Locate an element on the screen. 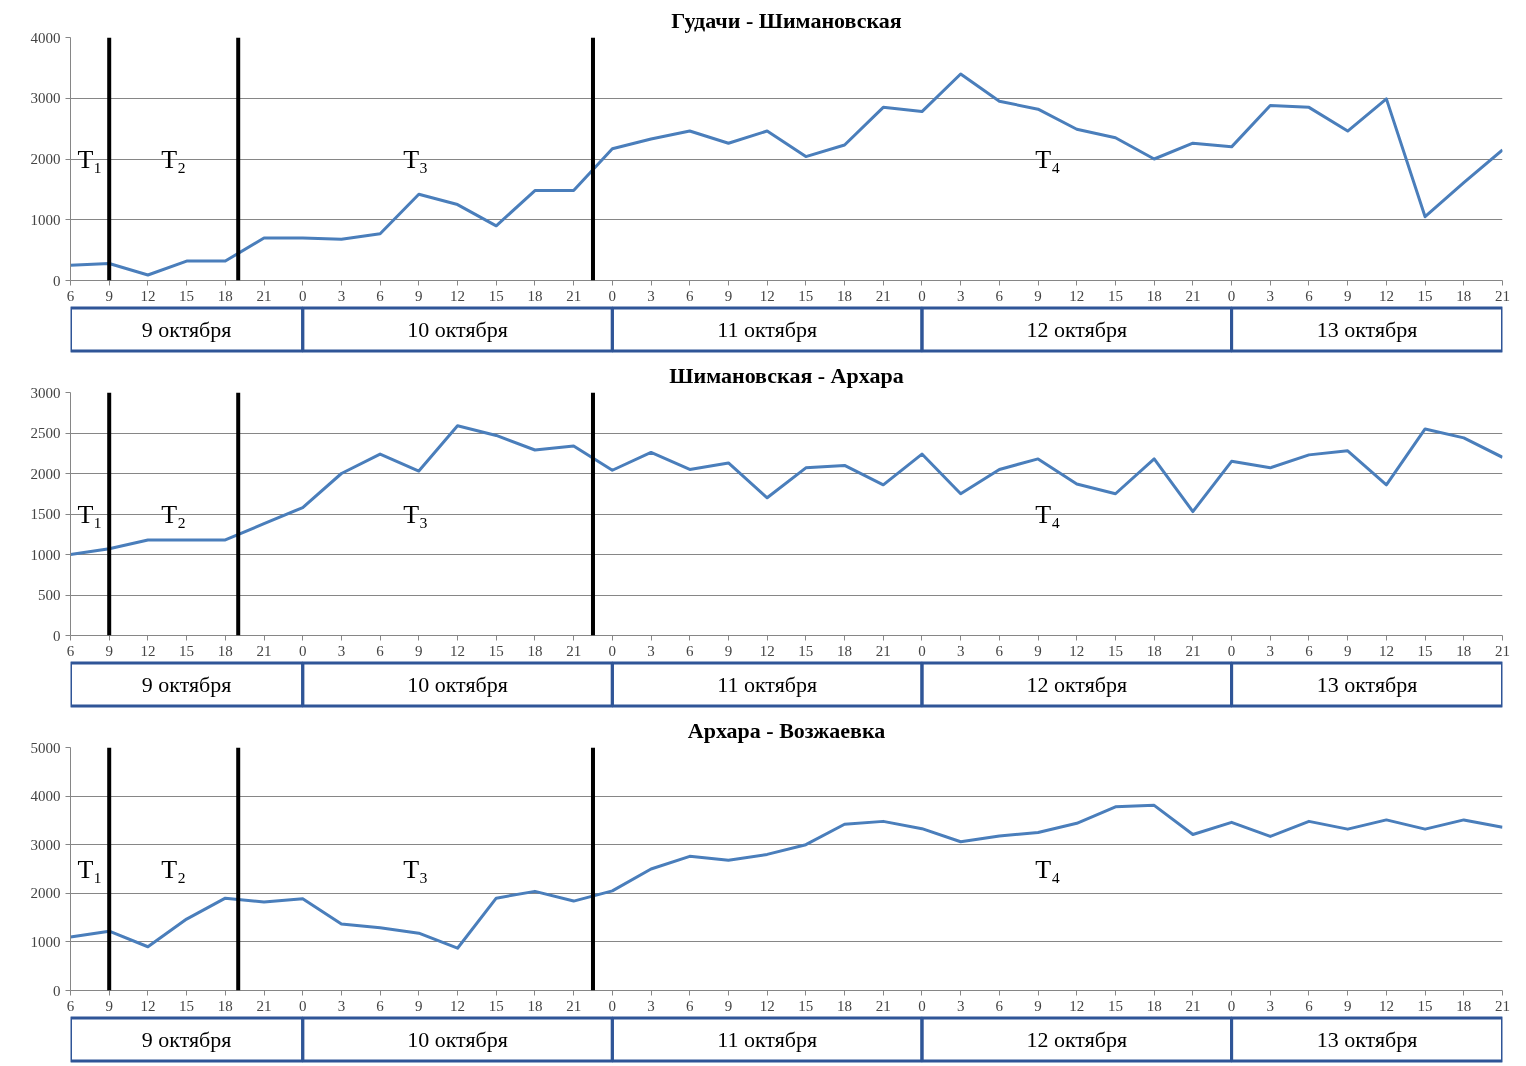 Image resolution: width=1526 pixels, height=1066 pixels. text: 9 октября is located at coordinates (186, 329).